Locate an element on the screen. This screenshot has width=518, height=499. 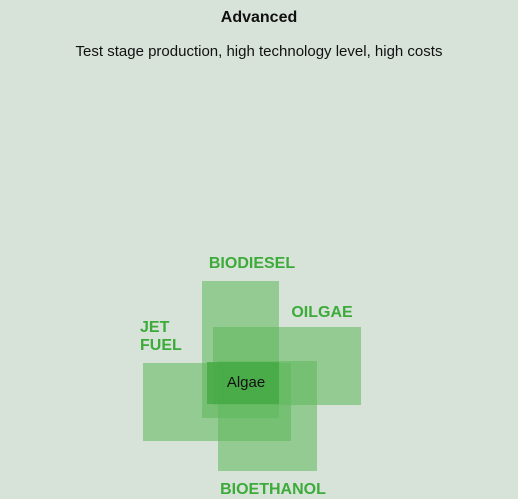
node-label: FUEL is located at coordinates (161, 345).